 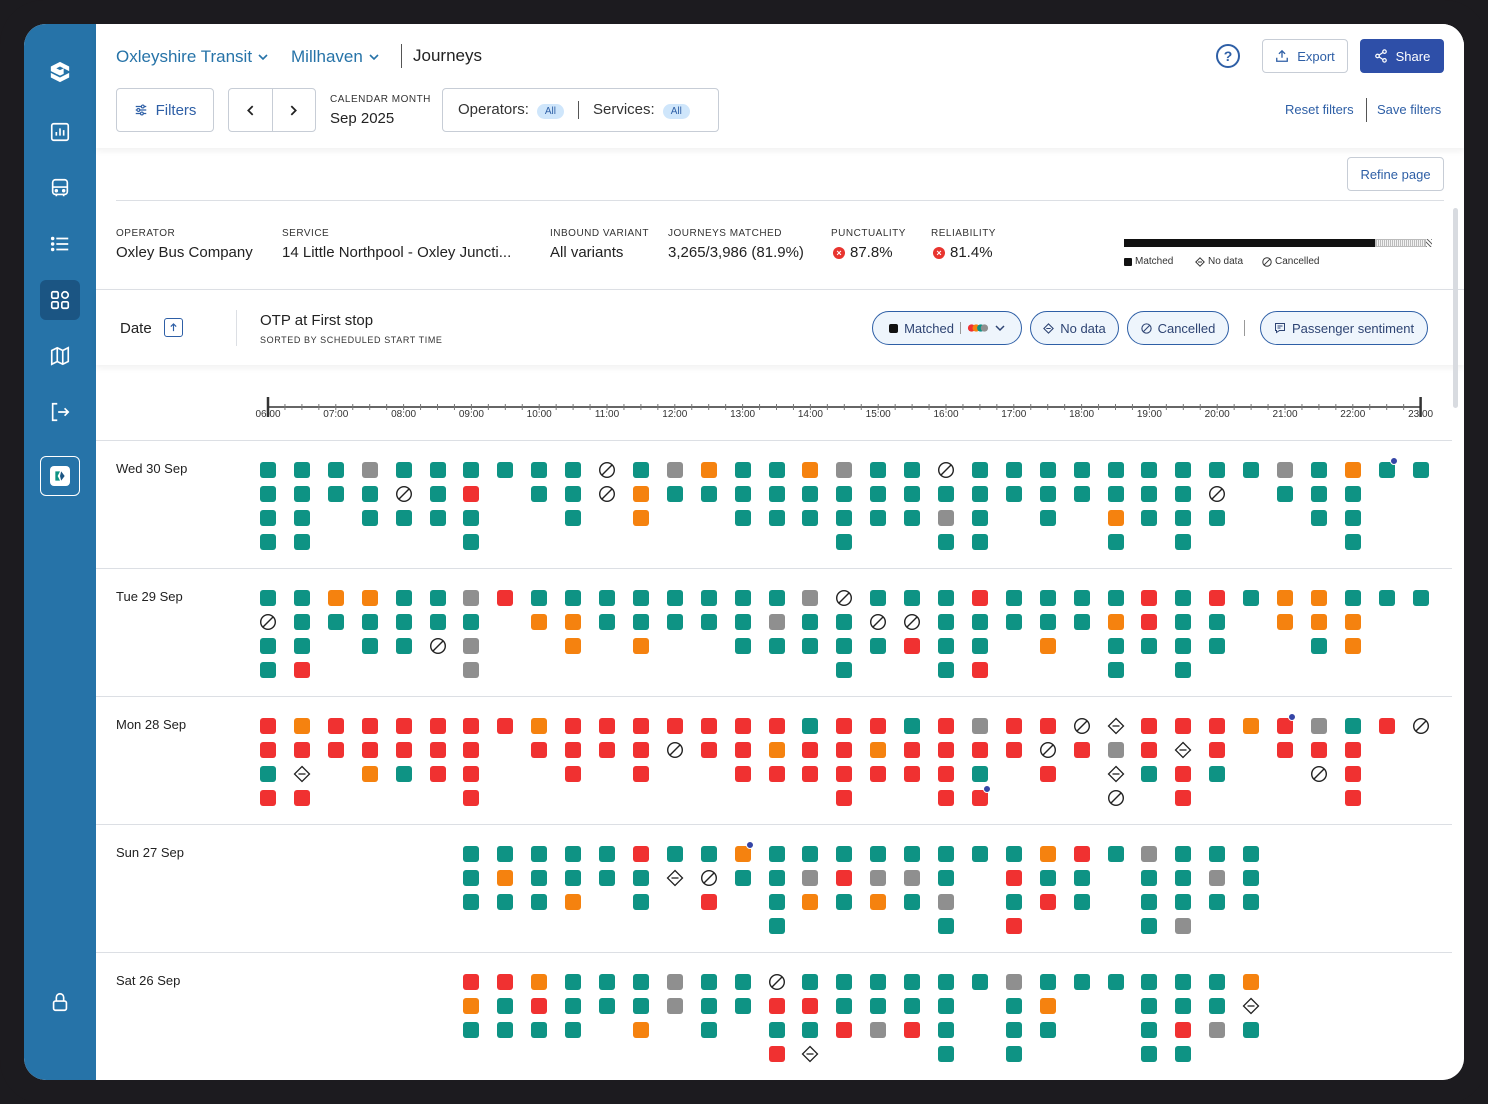 What do you see at coordinates (60, 356) in the screenshot?
I see `map-icon` at bounding box center [60, 356].